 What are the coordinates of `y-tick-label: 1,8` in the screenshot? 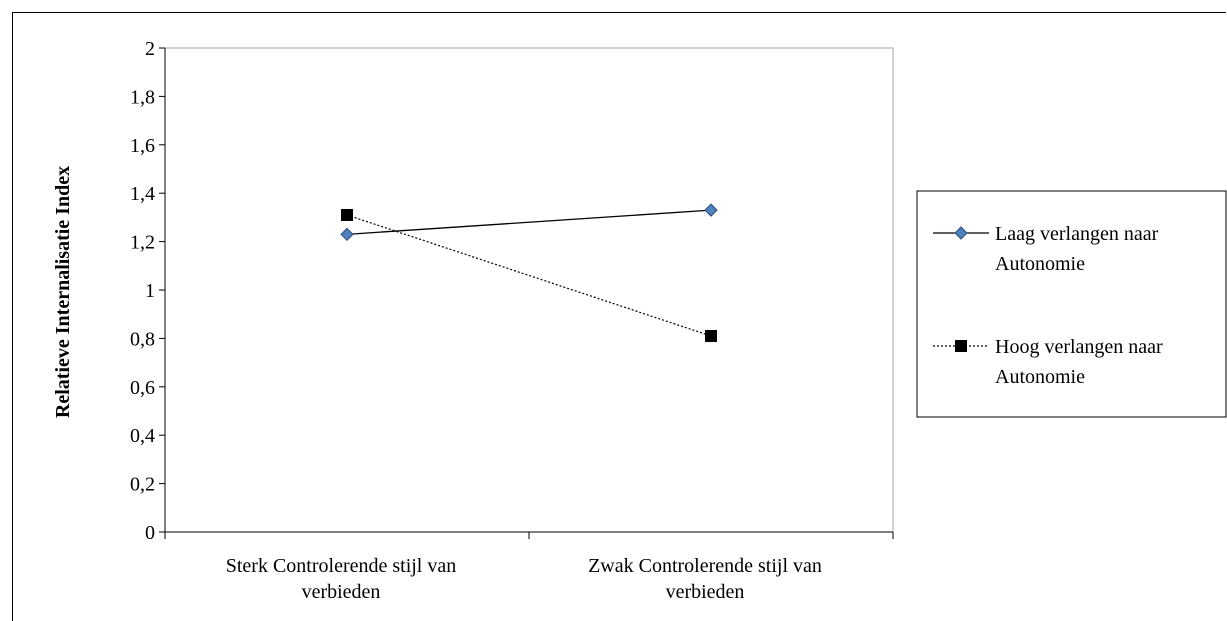 It's located at (142, 97).